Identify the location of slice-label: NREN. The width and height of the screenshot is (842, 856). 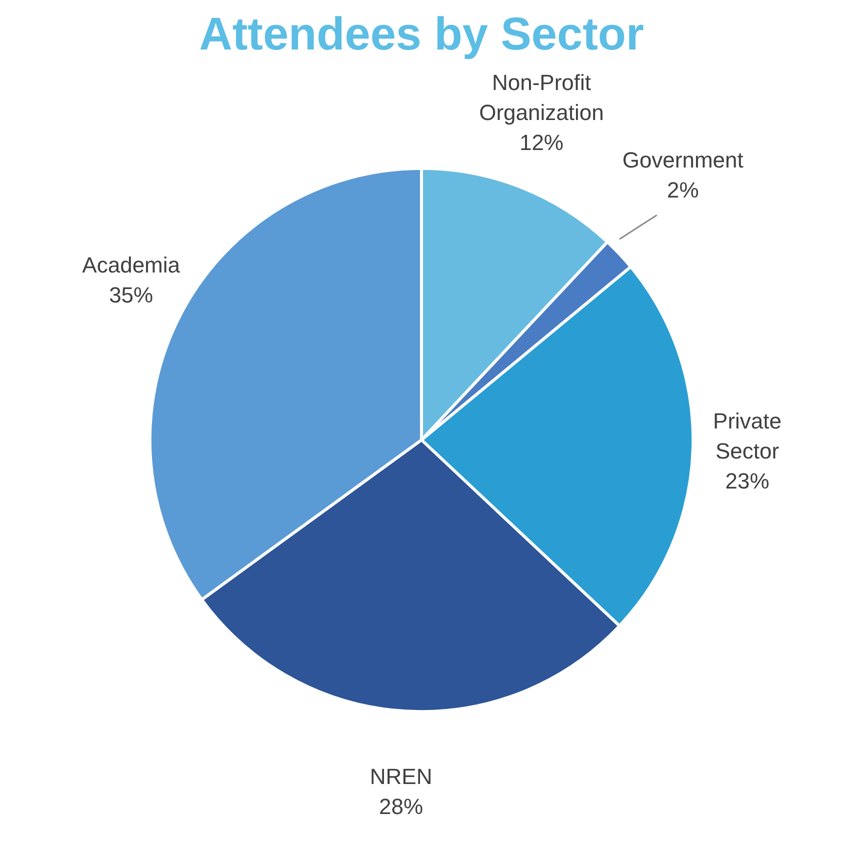
(401, 776).